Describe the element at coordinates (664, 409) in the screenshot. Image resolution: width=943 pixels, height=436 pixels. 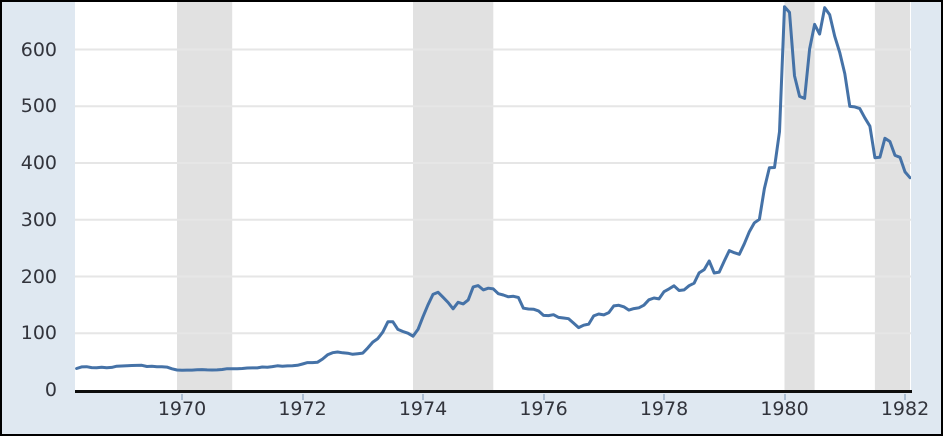
I see `x-tick-label: 1978` at that location.